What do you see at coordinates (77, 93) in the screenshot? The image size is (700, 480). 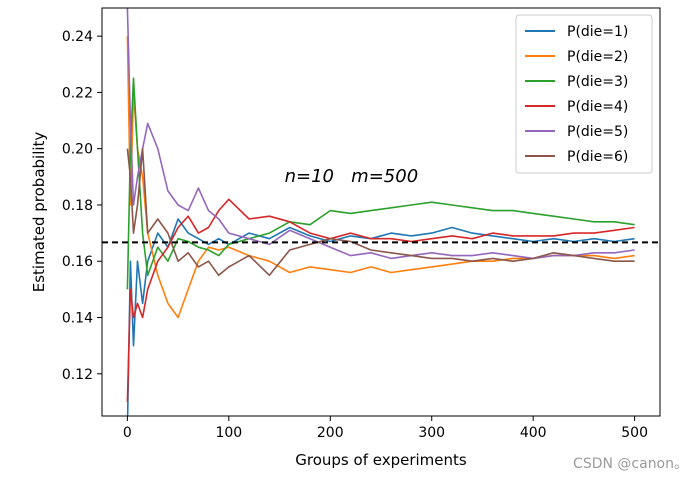 I see `y-tick-label: 0.22` at bounding box center [77, 93].